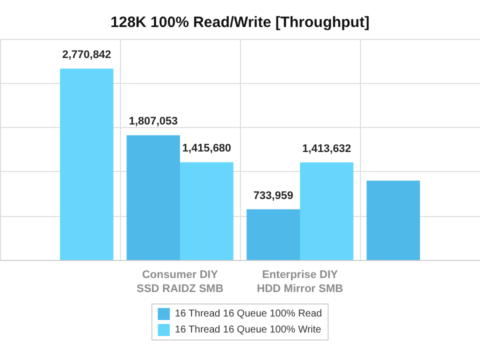 Image resolution: width=480 pixels, height=346 pixels. What do you see at coordinates (327, 148) in the screenshot?
I see `data-label: 1,413,632` at bounding box center [327, 148].